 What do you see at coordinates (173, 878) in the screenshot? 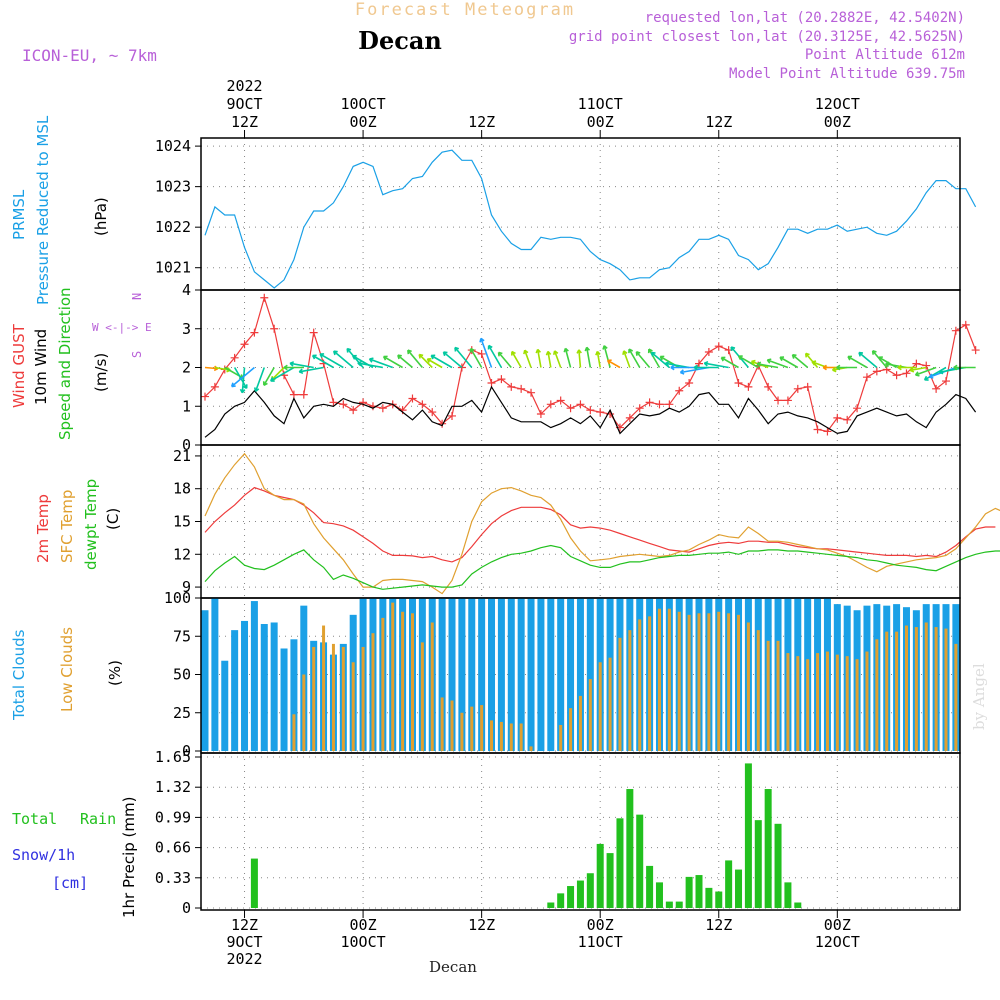
I see `precip-ytick-label: 0.33` at bounding box center [173, 878].